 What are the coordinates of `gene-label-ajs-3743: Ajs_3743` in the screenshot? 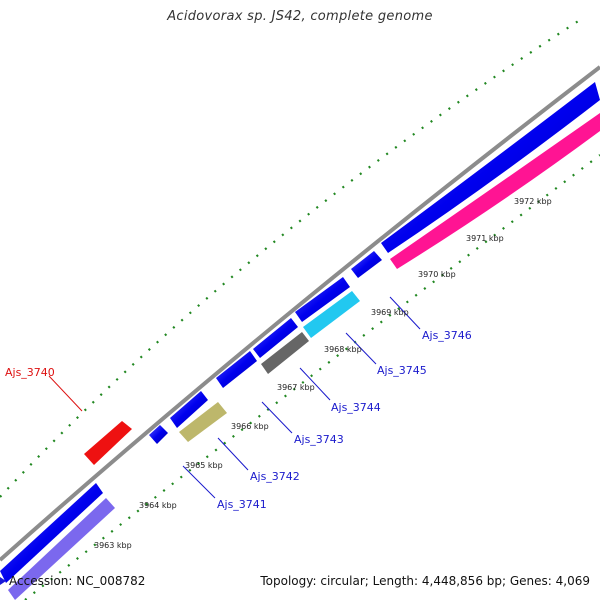 It's located at (319, 439).